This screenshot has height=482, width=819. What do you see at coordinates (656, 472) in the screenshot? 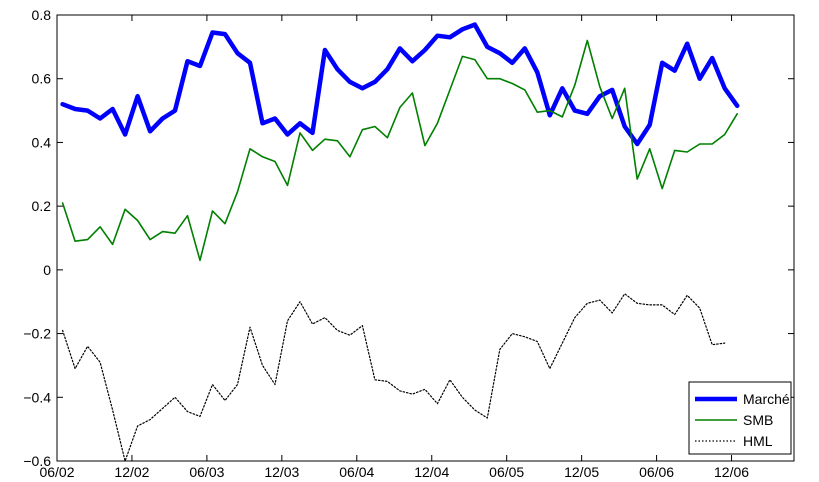
I see `x-tick-label: 06/06` at bounding box center [656, 472].